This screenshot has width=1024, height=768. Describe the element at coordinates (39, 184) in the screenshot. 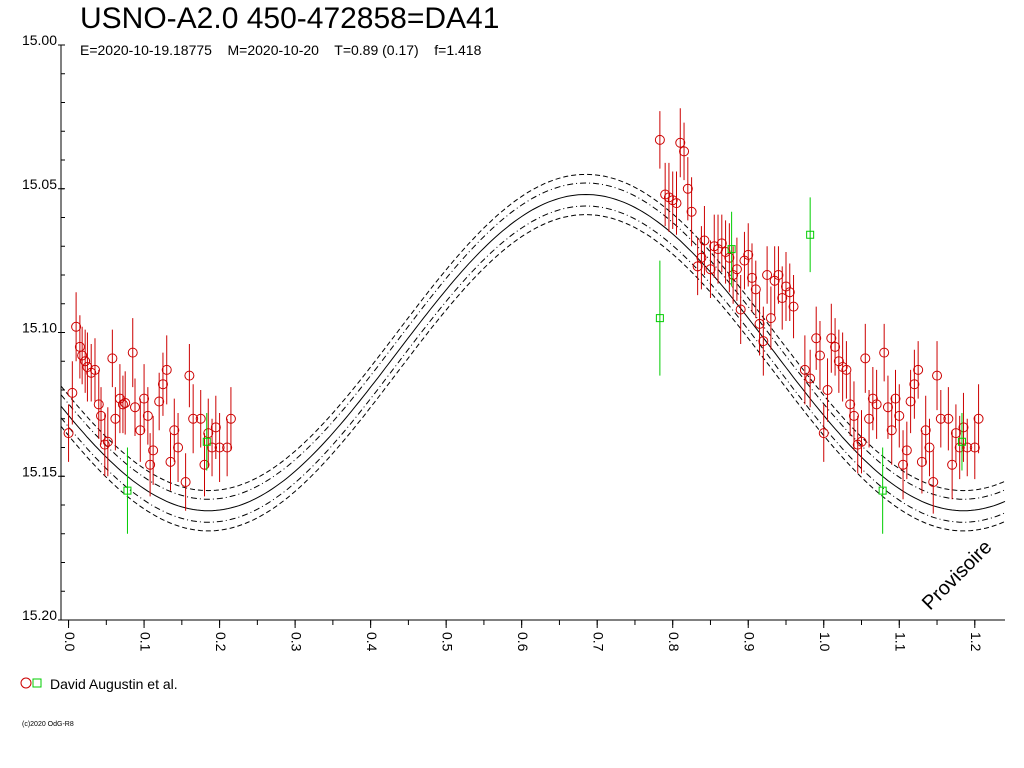

I see `y-tick-label: 15.05` at that location.